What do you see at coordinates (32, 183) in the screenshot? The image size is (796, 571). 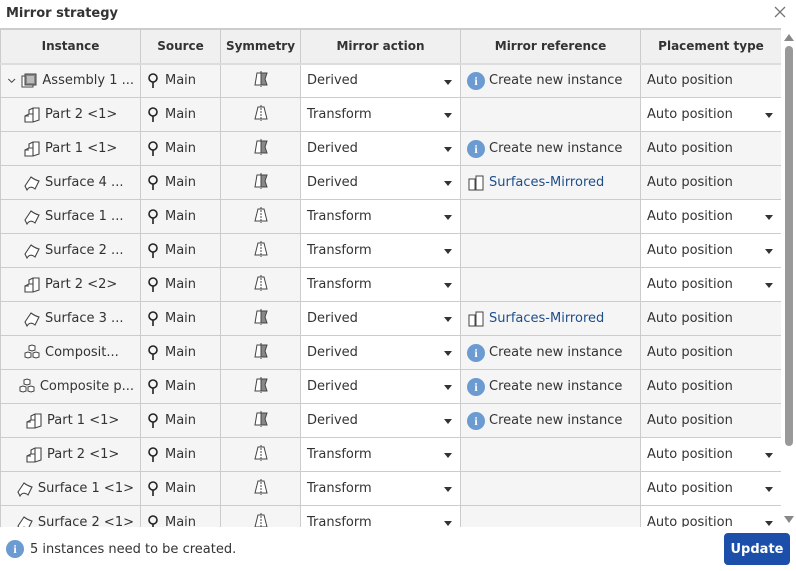 I see `surface-icon` at bounding box center [32, 183].